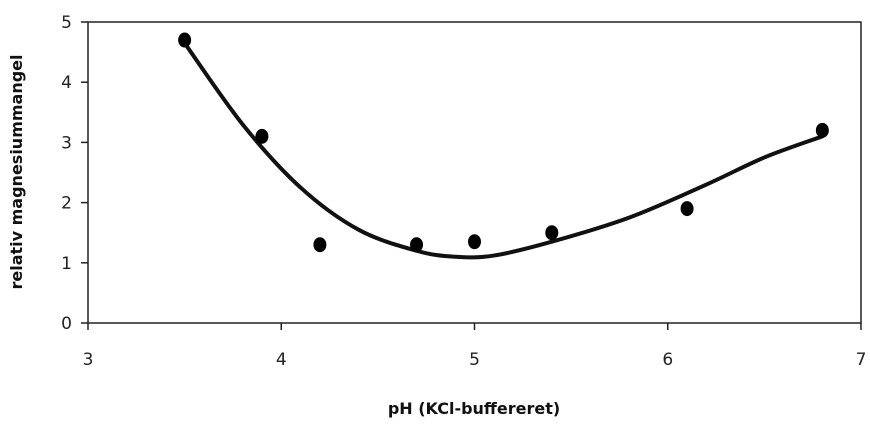  I want to click on x-tick-label: 3, so click(88, 360).